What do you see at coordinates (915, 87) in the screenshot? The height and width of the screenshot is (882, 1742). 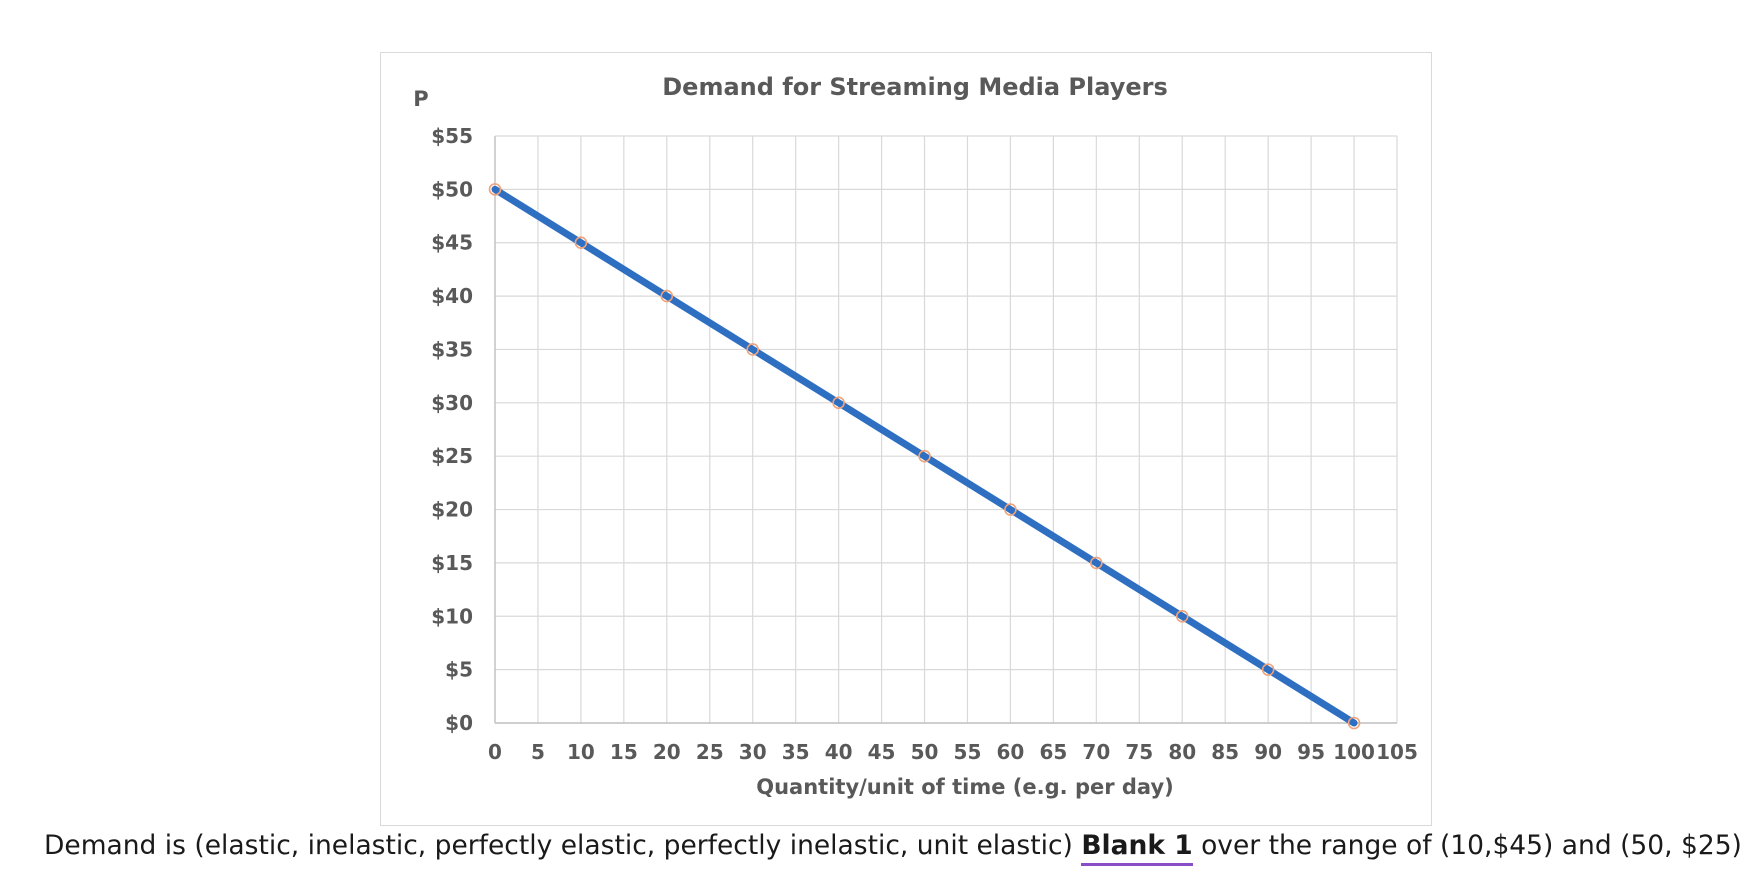 I see `chart-title: Demand for Streaming Media Players` at bounding box center [915, 87].